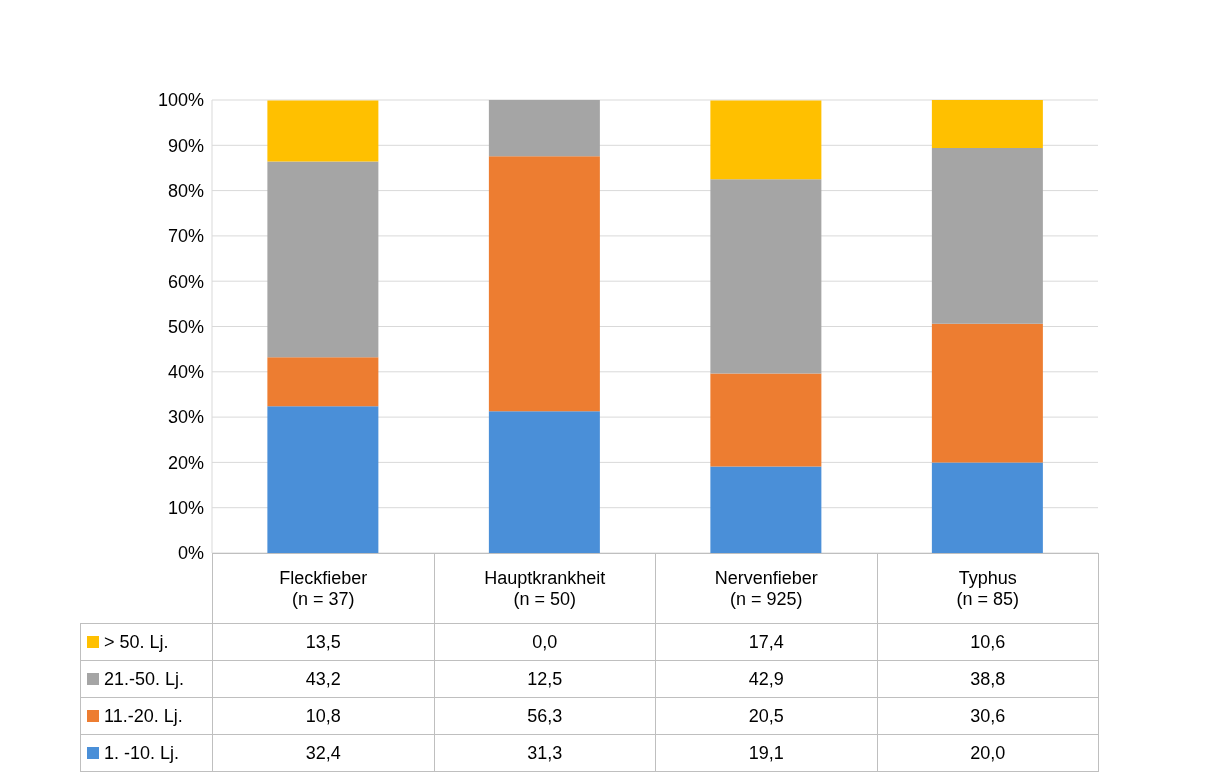 This screenshot has width=1211, height=782. What do you see at coordinates (146, 679) in the screenshot?
I see `legend-label: 21.-50. Lj.` at bounding box center [146, 679].